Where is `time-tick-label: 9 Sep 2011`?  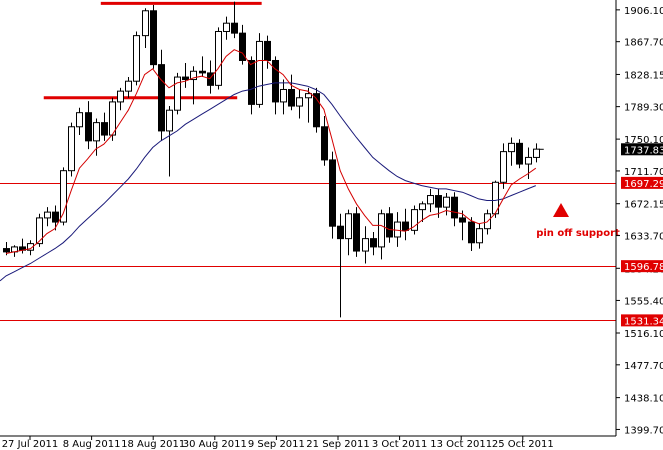 time-tick-label: 9 Sep 2011 is located at coordinates (276, 444).